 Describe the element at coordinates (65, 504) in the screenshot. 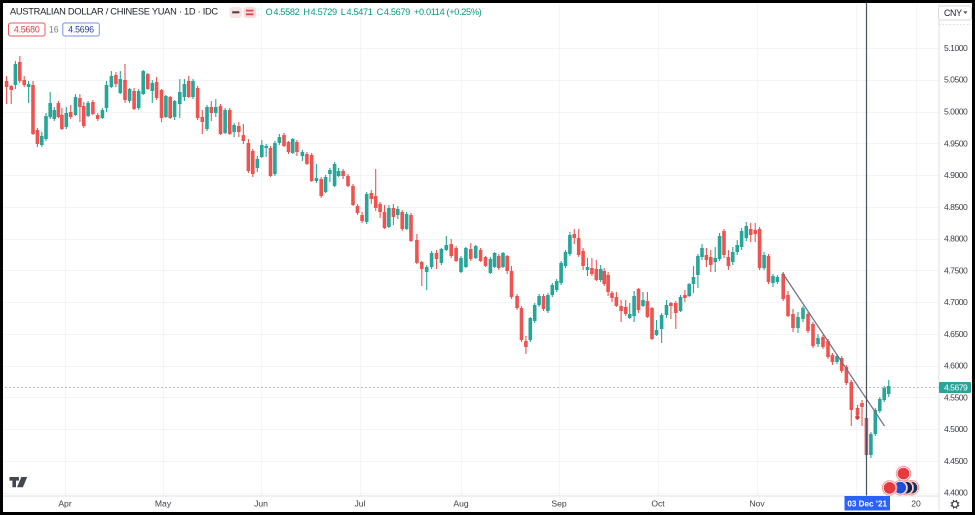

I see `svg-text: Apr` at that location.